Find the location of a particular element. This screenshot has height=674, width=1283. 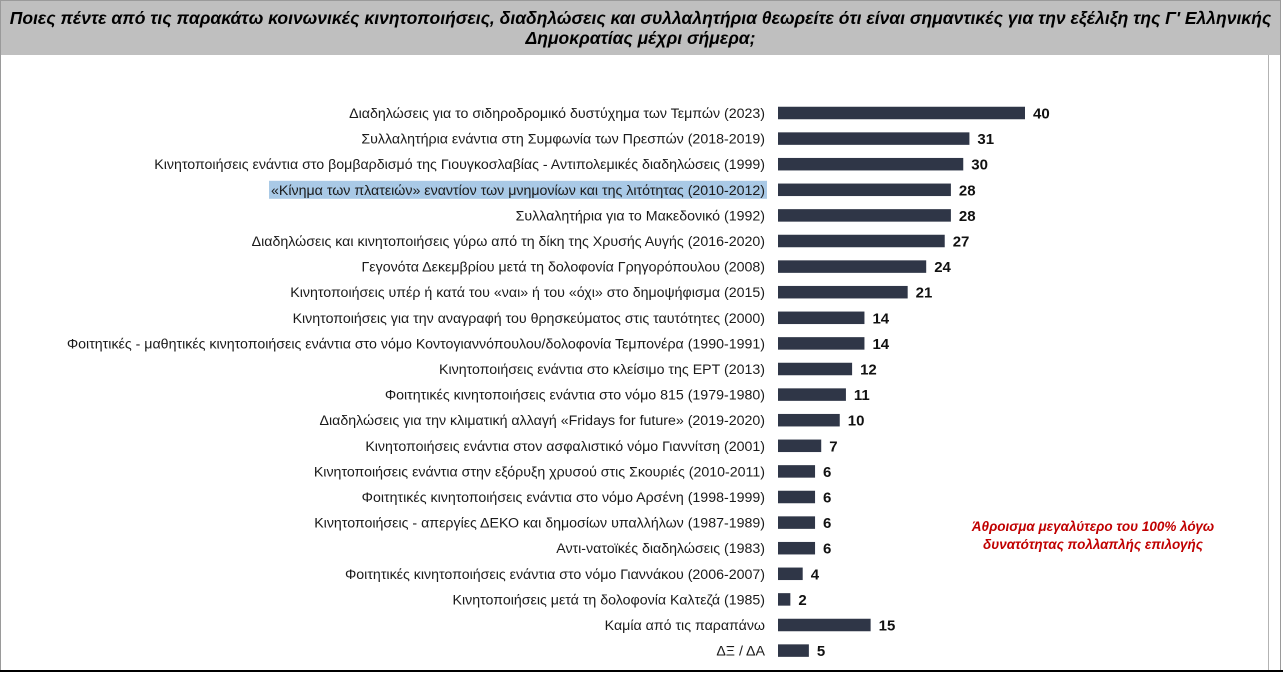

value-label: 2 is located at coordinates (802, 600).